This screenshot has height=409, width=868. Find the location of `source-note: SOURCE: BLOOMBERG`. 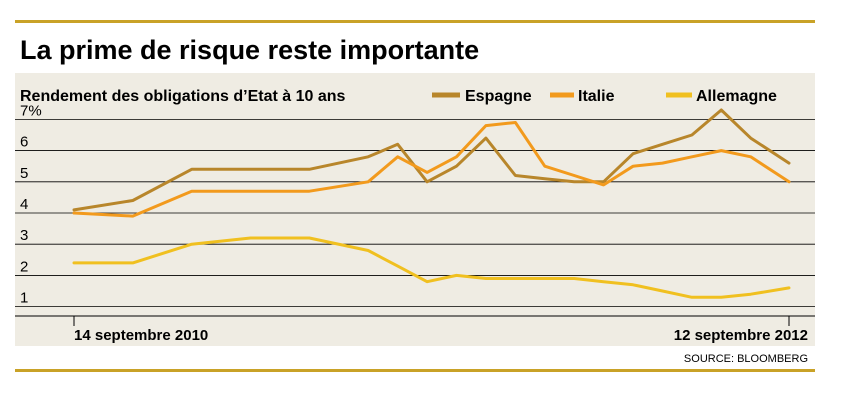

source-note: SOURCE: BLOOMBERG is located at coordinates (746, 359).